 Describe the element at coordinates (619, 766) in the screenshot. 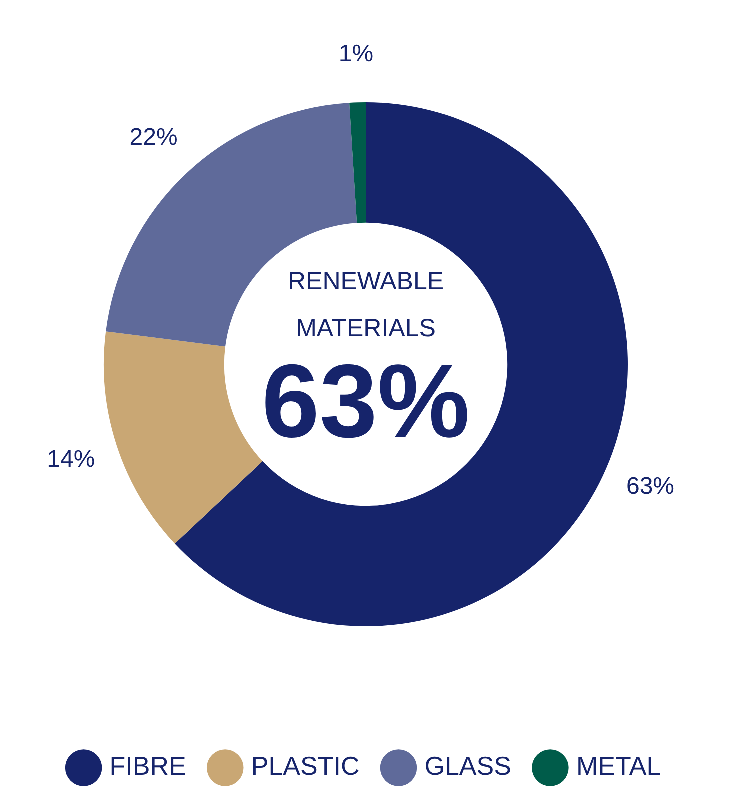

I see `legend-label: METAL` at that location.